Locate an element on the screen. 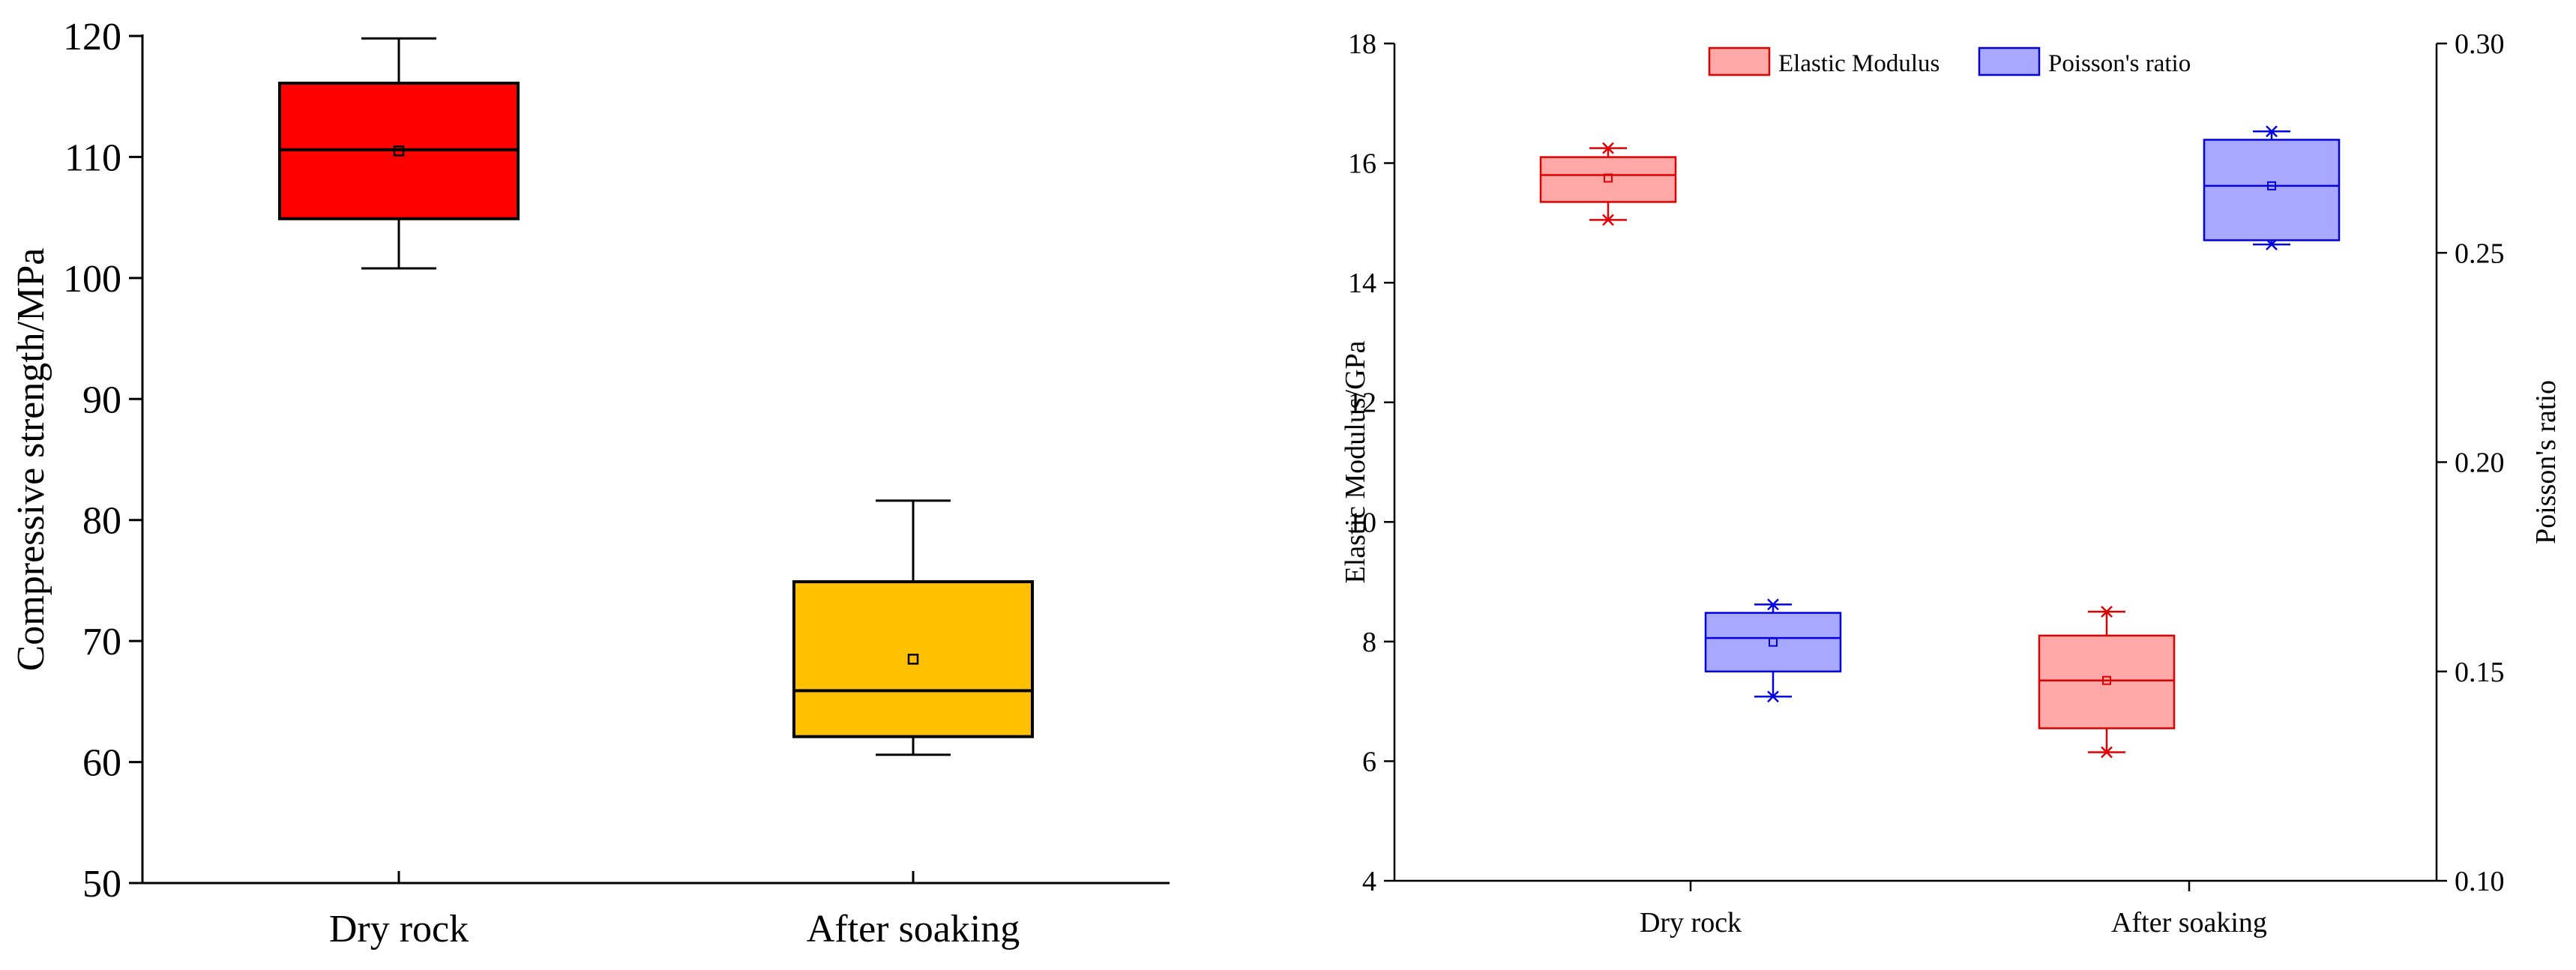 The width and height of the screenshot is (2576, 970). outlier-max-elastic-modulus-dry-rock is located at coordinates (1608, 148).